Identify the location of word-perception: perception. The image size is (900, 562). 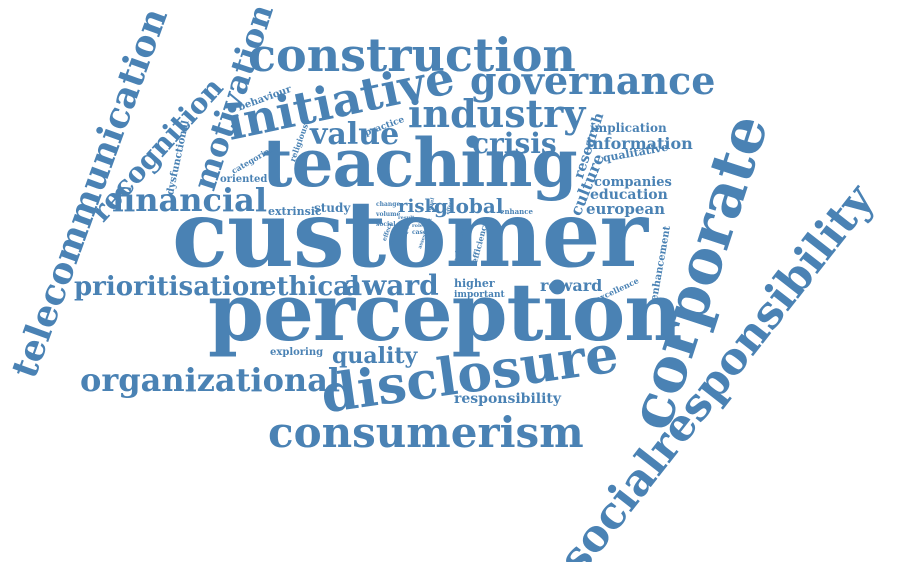
(445, 312).